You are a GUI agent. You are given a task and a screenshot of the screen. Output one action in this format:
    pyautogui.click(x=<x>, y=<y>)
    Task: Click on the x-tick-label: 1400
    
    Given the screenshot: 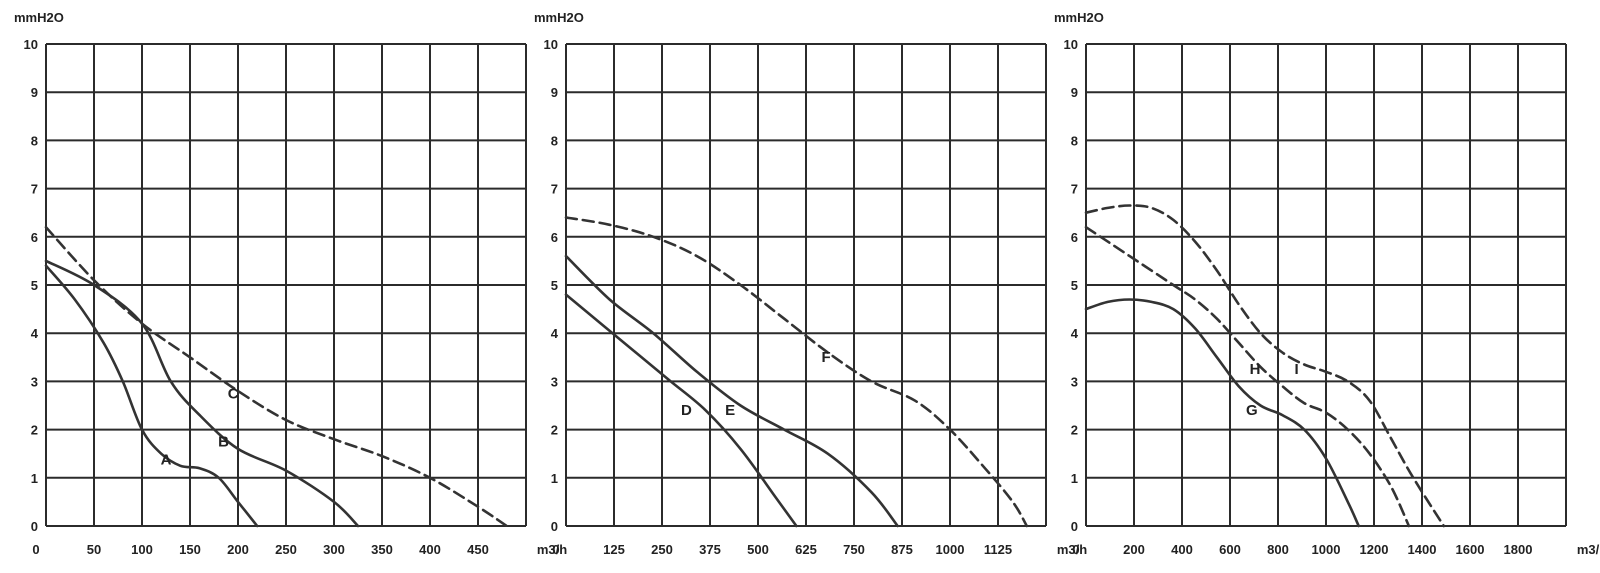 What is the action you would take?
    pyautogui.click(x=1422, y=549)
    